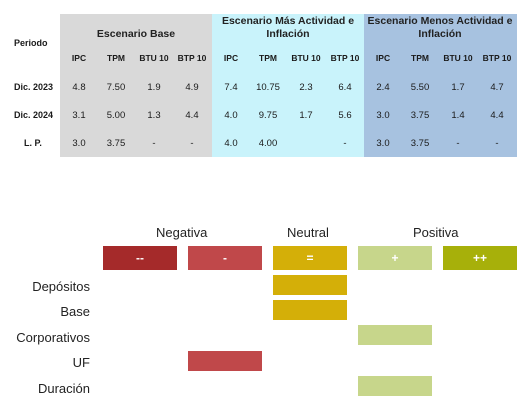 Image resolution: width=520 pixels, height=414 pixels. What do you see at coordinates (116, 58) in the screenshot?
I see `col-header-tpm-base: TPM` at bounding box center [116, 58].